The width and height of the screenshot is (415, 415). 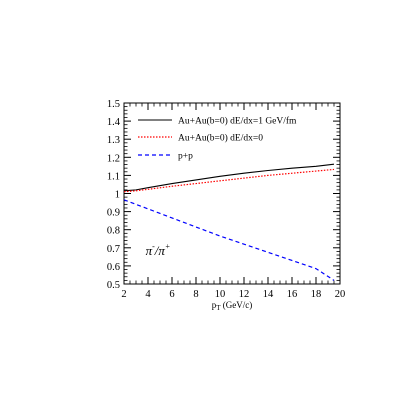 I want to click on annotation-pi-plus: /π, so click(x=160, y=250).